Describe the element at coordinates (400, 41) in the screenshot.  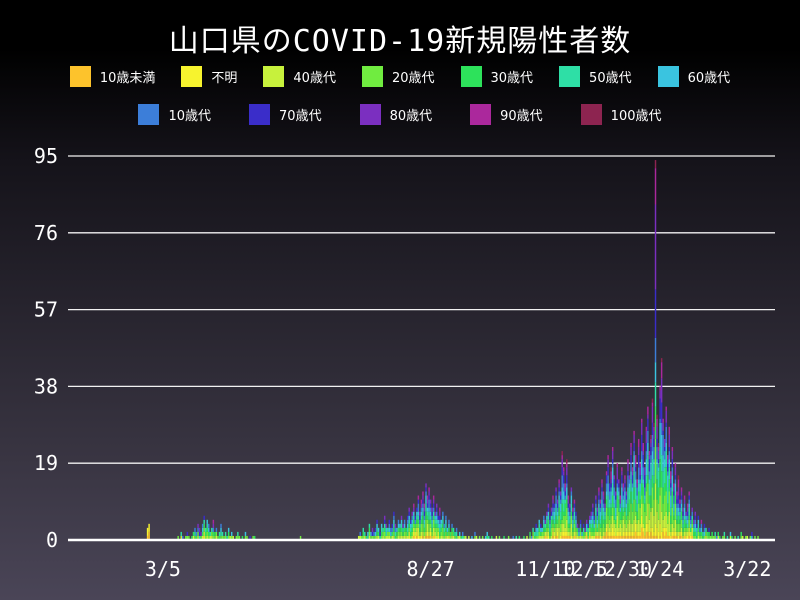
I see `chart-title: 山口県のCOVID-19新規陽性者数` at that location.